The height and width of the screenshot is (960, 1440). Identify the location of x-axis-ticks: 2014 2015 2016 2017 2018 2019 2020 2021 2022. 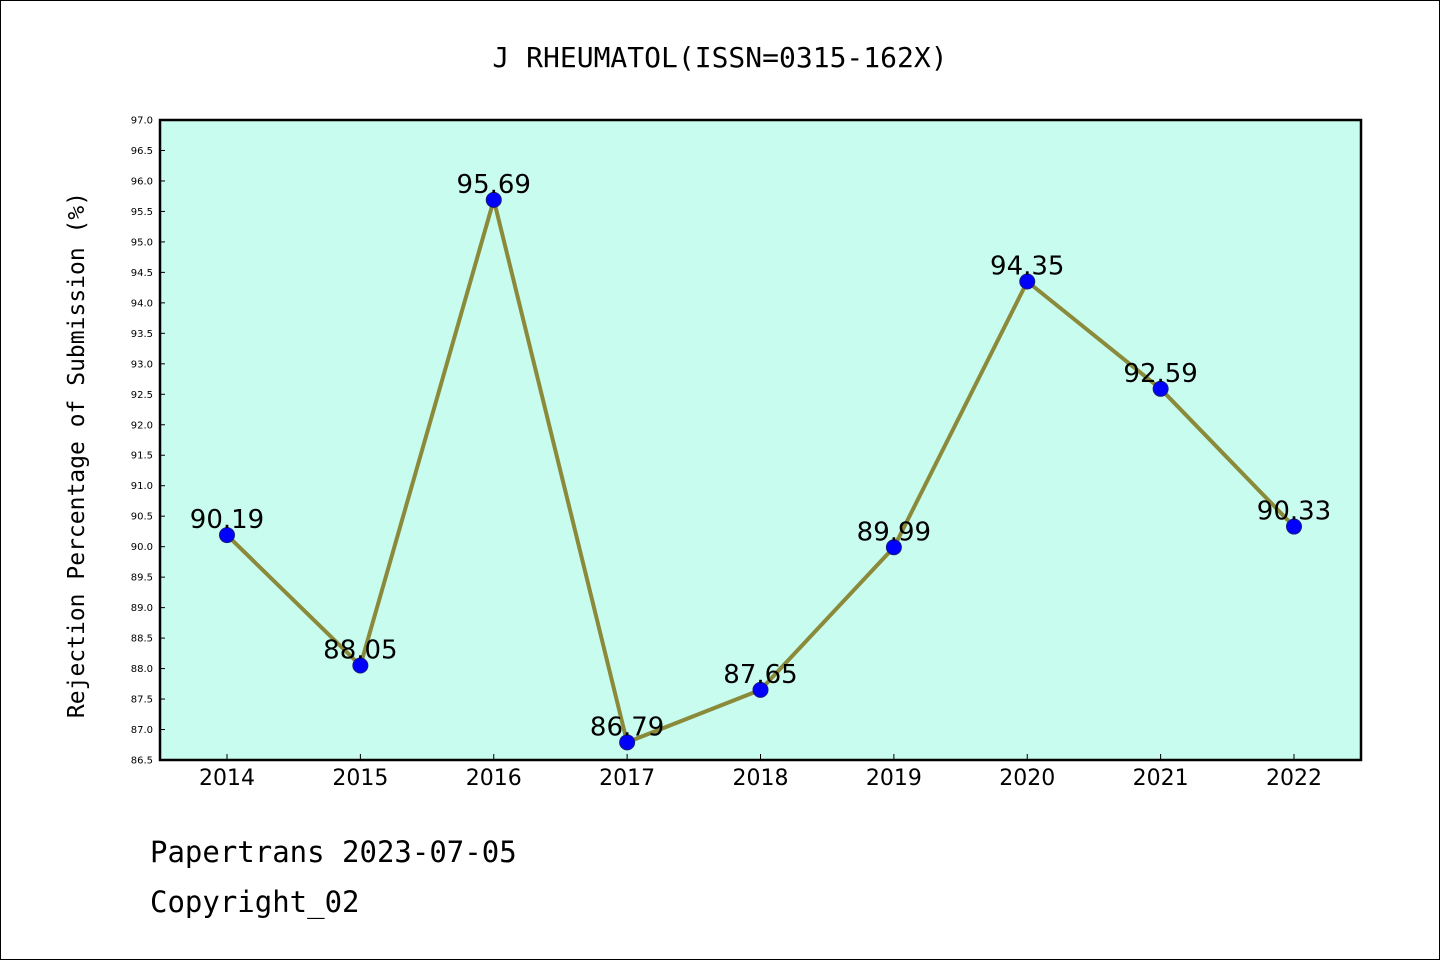
(760, 772).